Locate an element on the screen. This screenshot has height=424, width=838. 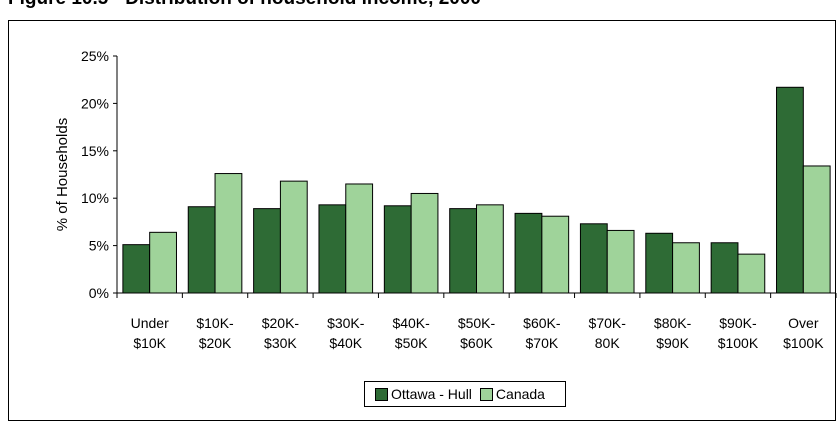
x-tick-label: $40K- is located at coordinates (411, 323).